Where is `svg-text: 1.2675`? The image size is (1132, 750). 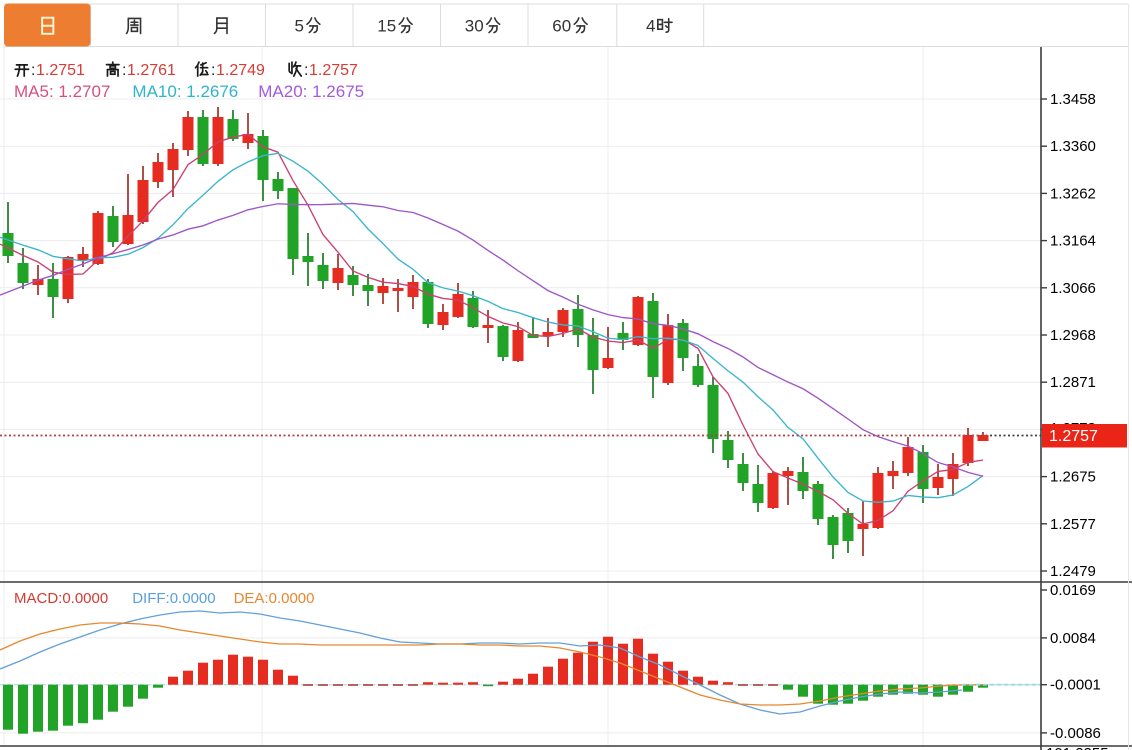
svg-text: 1.2675 is located at coordinates (1073, 477).